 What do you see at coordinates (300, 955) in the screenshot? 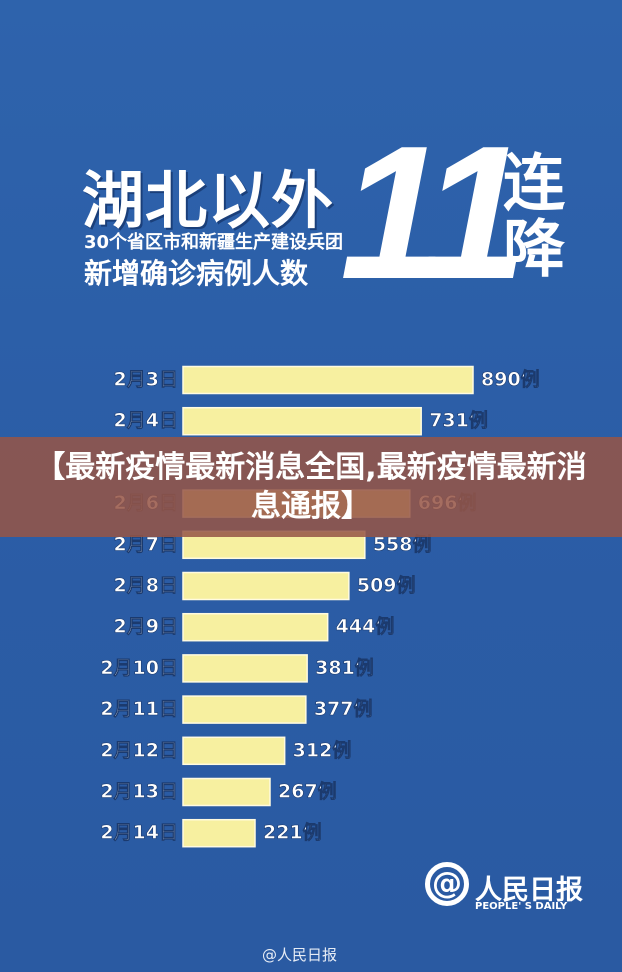
I see `watermark: @人民日报` at bounding box center [300, 955].